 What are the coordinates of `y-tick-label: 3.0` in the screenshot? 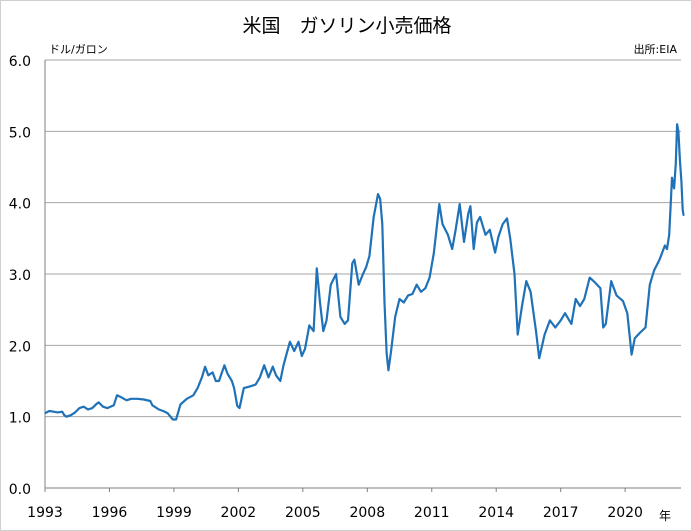 It's located at (20, 276).